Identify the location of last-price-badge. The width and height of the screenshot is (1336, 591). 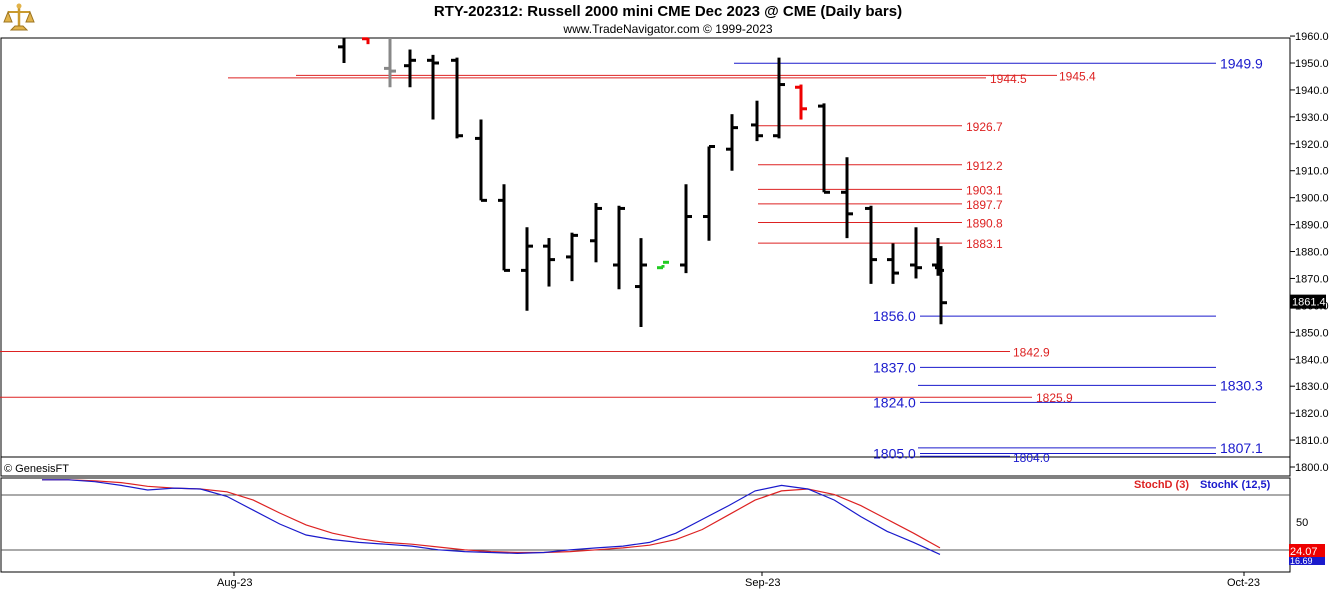
(1308, 301).